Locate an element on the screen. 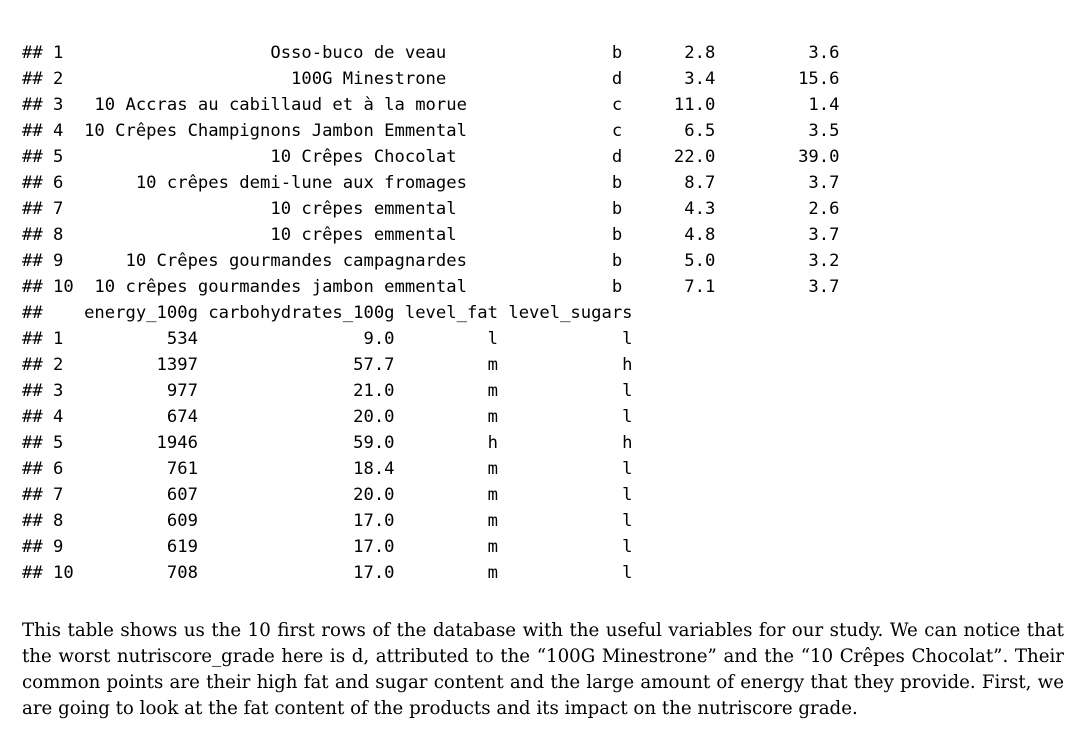  output-row-4b: ## 4 674 20.0 m l is located at coordinates (327, 417).